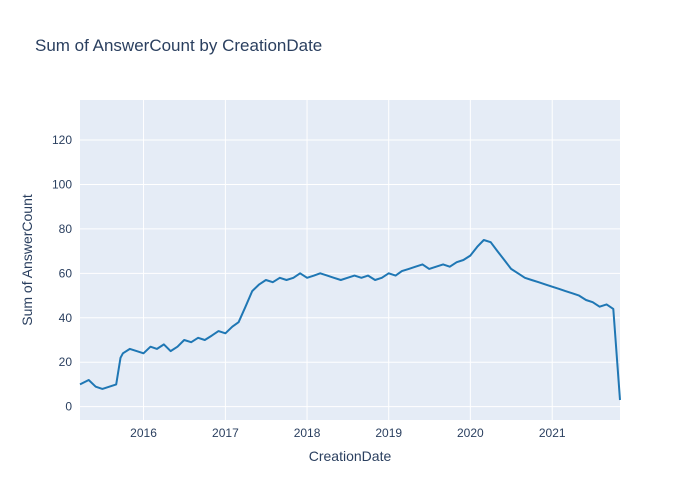 The image size is (700, 500). What do you see at coordinates (66, 273) in the screenshot?
I see `y-tick-label: 60` at bounding box center [66, 273].